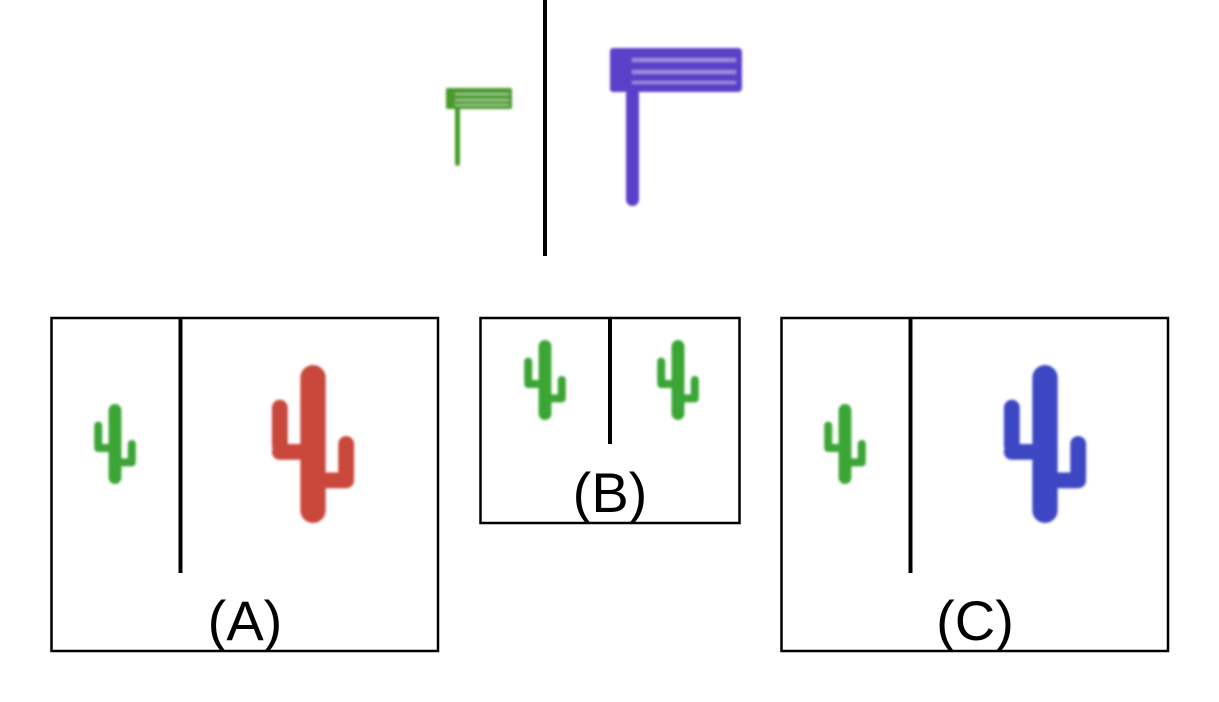 This screenshot has width=1219, height=702. I want to click on prompt-panel, so click(594, 128).